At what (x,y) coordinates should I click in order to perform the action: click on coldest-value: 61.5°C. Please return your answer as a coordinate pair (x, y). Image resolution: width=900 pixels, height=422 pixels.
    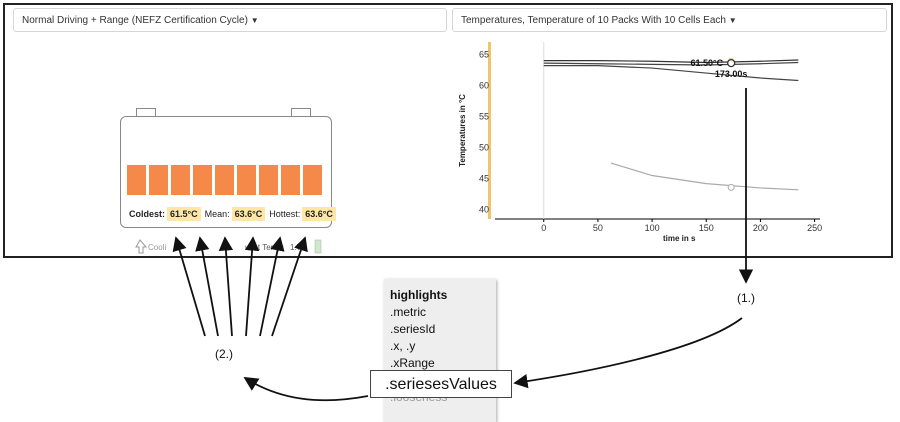
    Looking at the image, I should click on (184, 214).